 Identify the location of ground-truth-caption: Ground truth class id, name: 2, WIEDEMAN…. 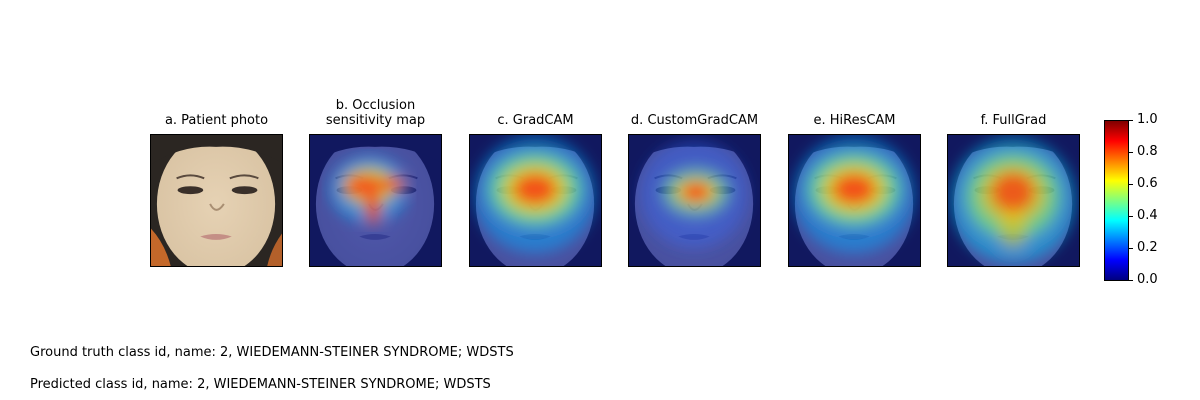
(272, 352).